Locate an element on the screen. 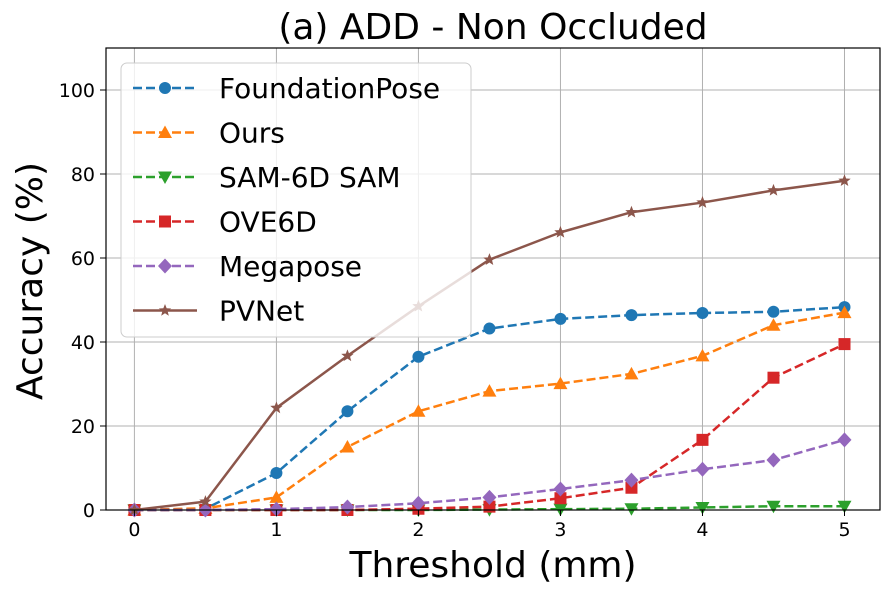  legend-label-sam-6d-sam: SAM-6D SAM is located at coordinates (310, 177).